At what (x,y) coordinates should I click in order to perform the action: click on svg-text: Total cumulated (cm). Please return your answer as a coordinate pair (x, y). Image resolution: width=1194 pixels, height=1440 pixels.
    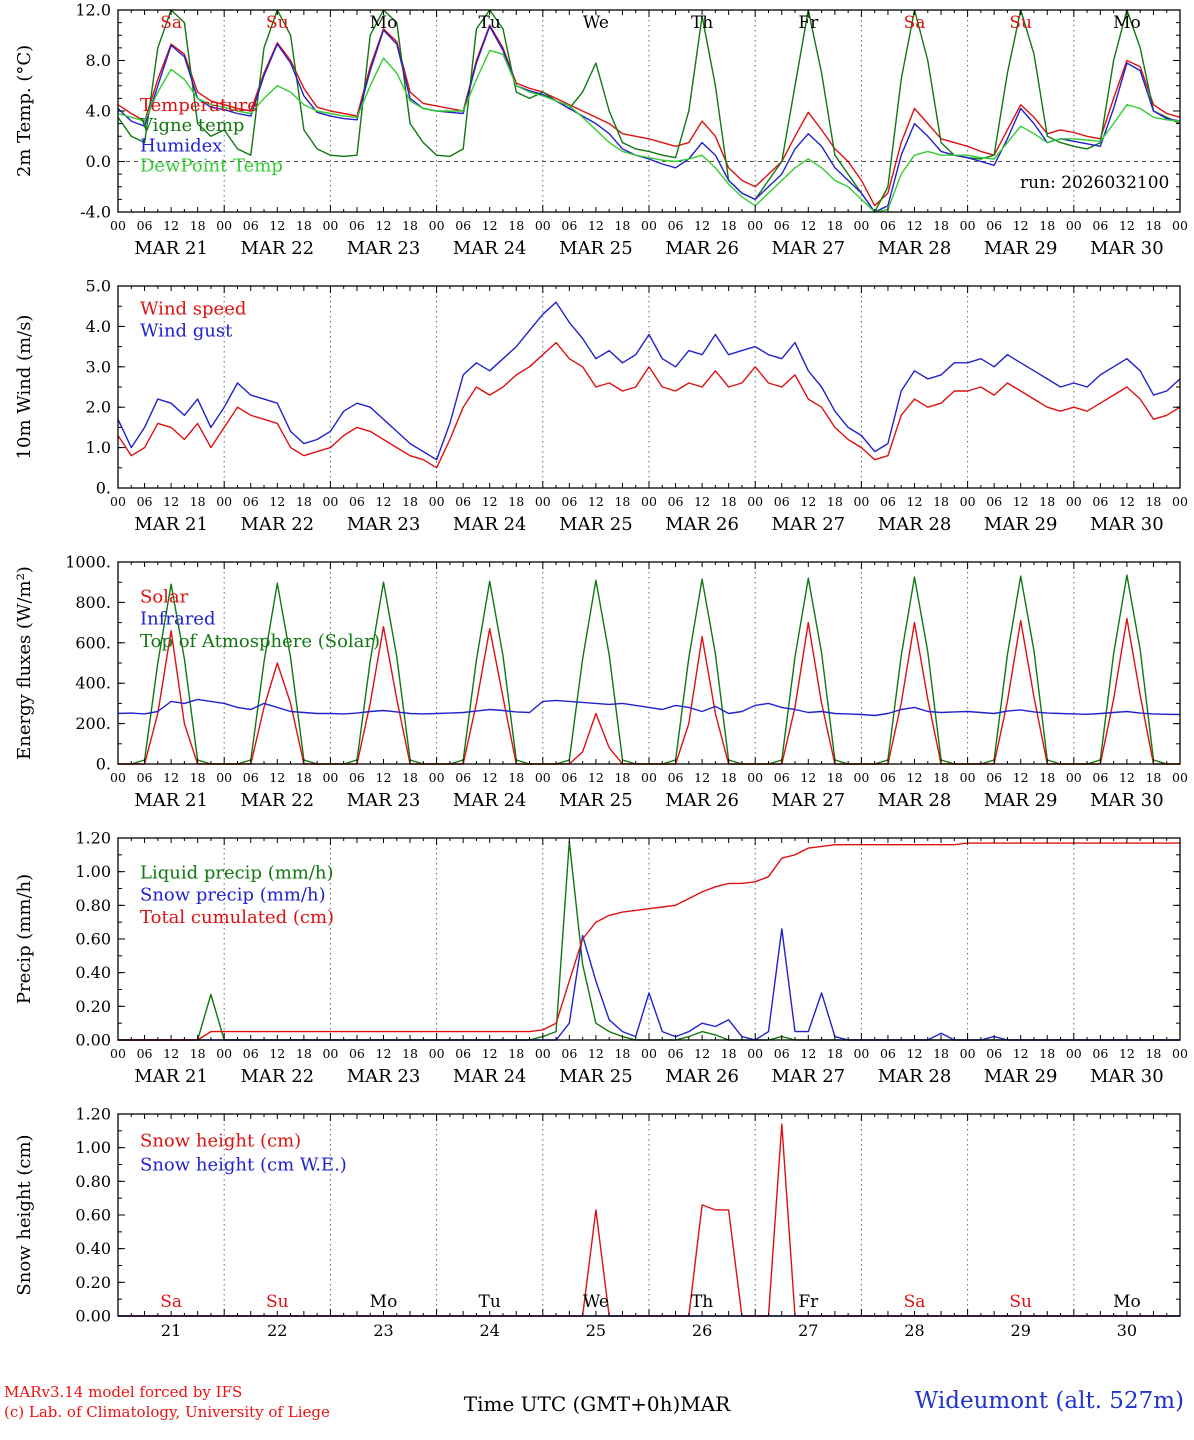
    Looking at the image, I should click on (237, 917).